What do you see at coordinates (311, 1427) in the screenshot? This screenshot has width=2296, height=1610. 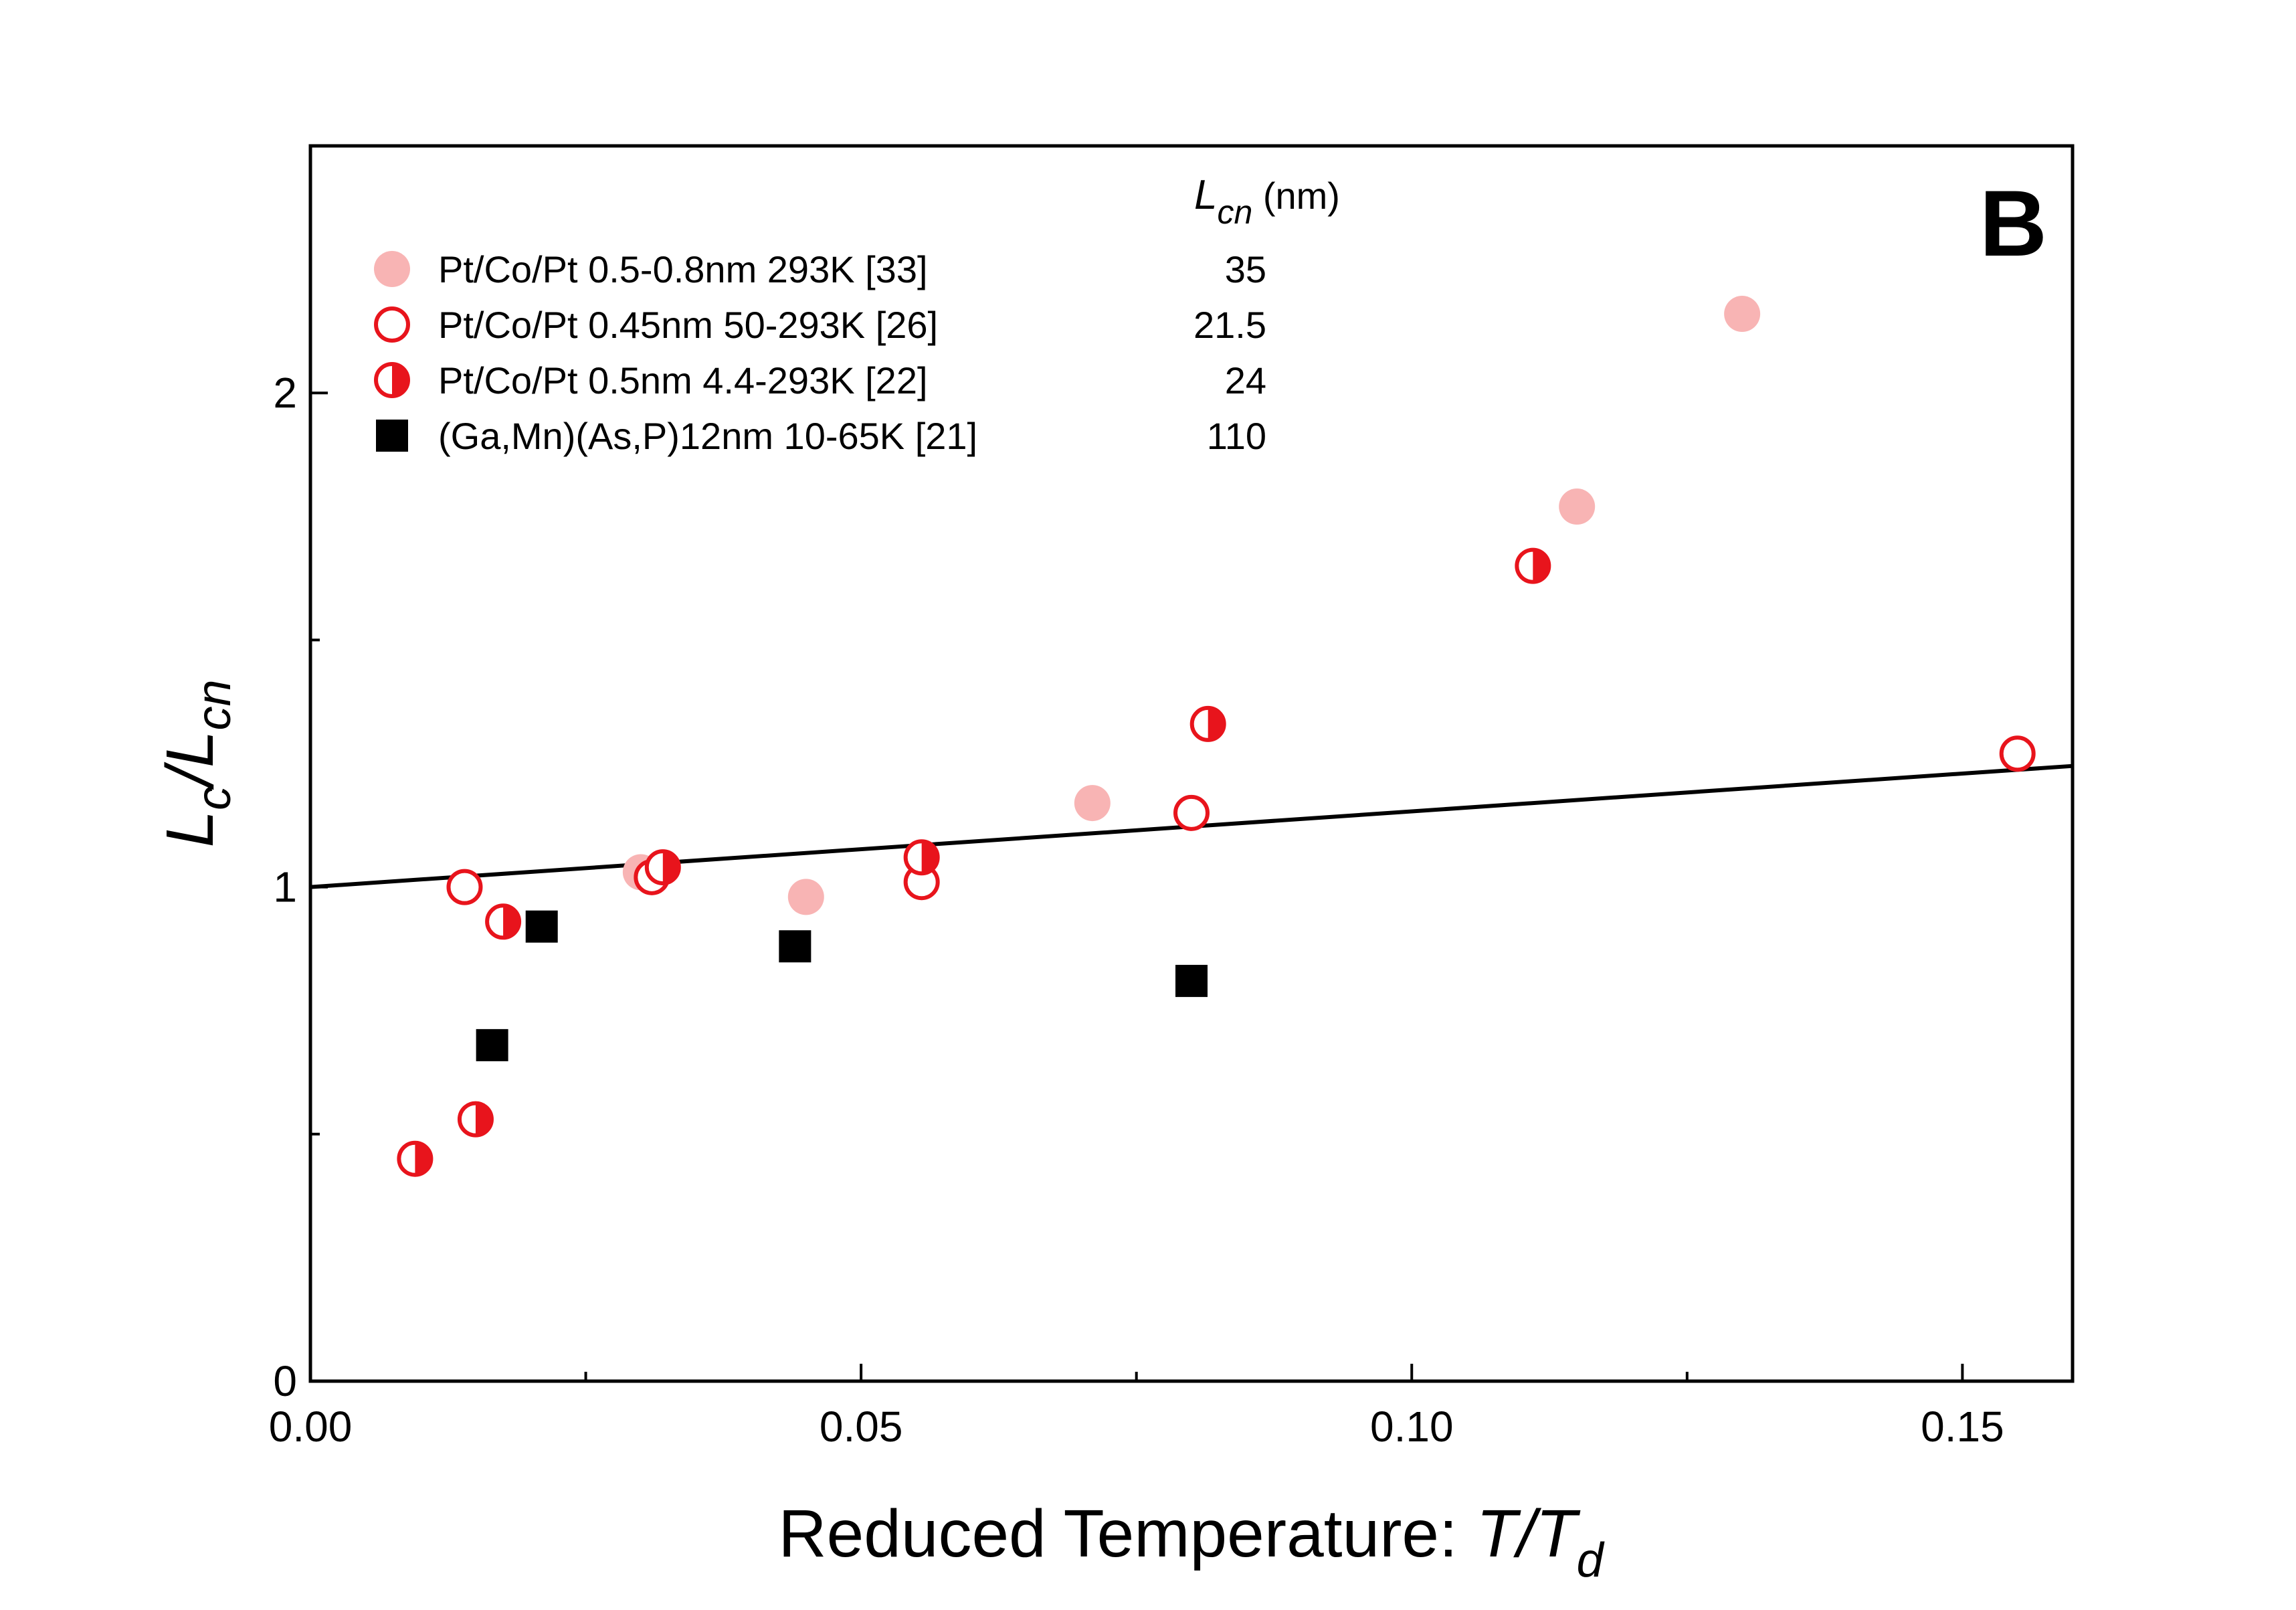 I see `x-tick-label: 0.00` at bounding box center [311, 1427].